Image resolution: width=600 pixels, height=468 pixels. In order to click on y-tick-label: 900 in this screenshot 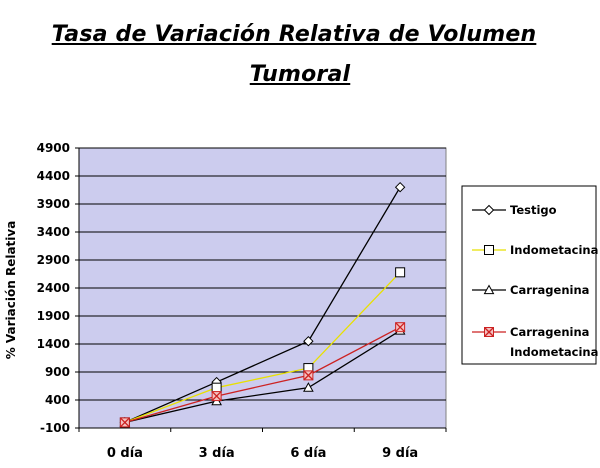, I will do `click(57, 372)`.